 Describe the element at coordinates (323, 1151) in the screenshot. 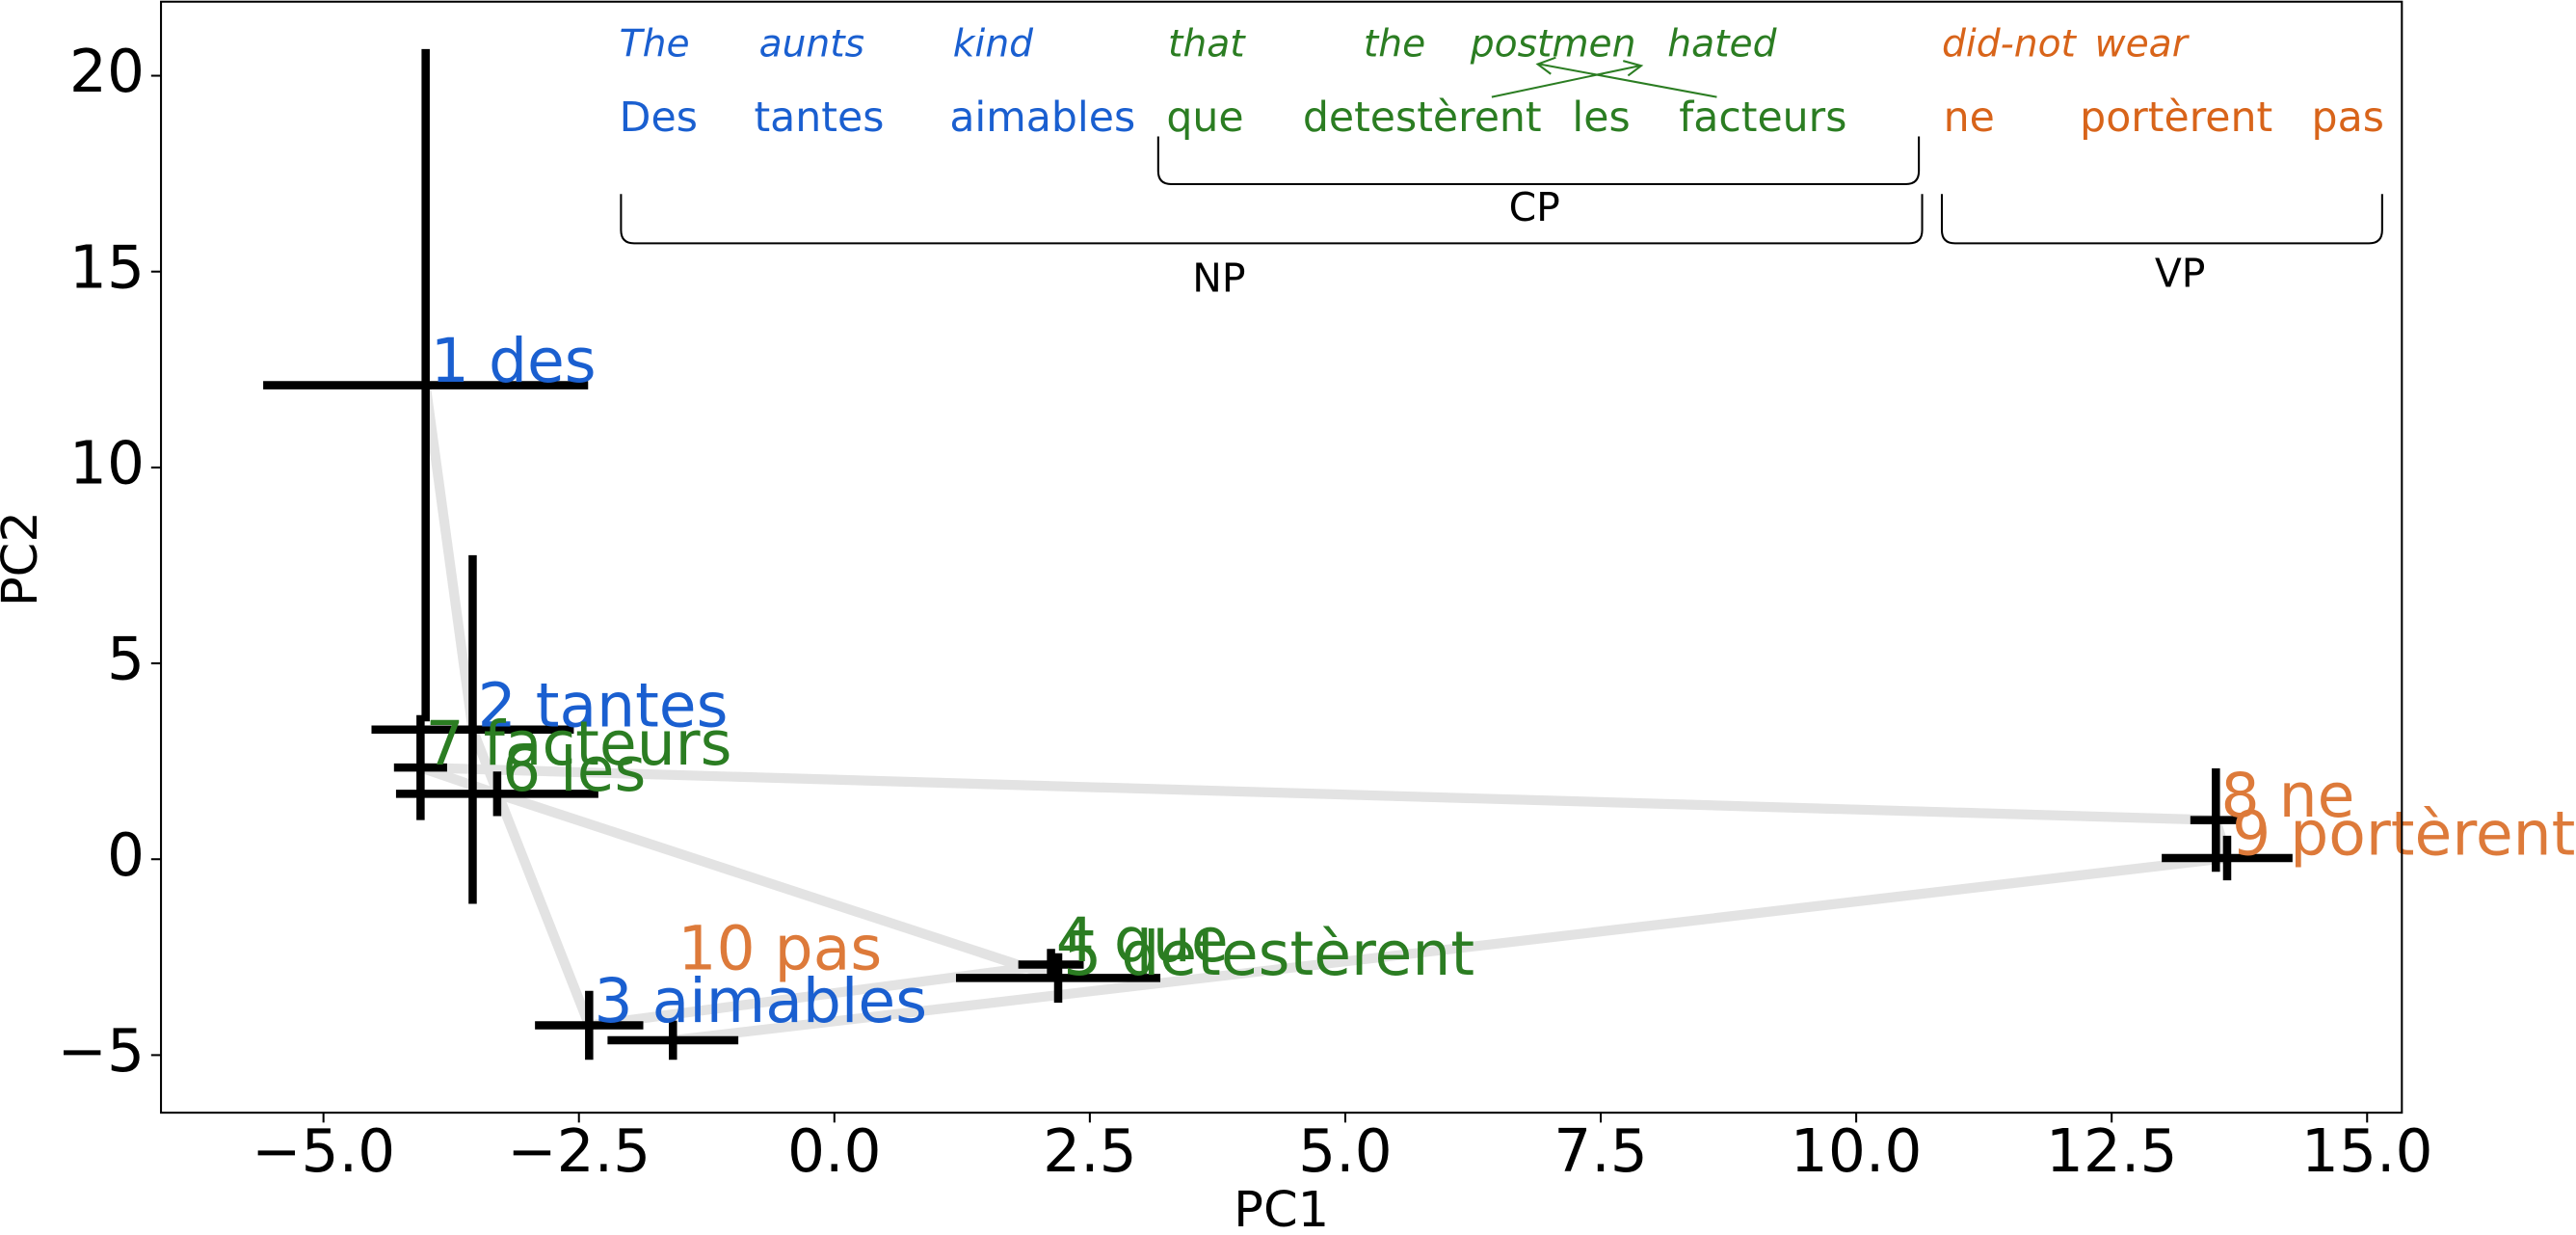

I see `x-tick-label: −5.0` at that location.